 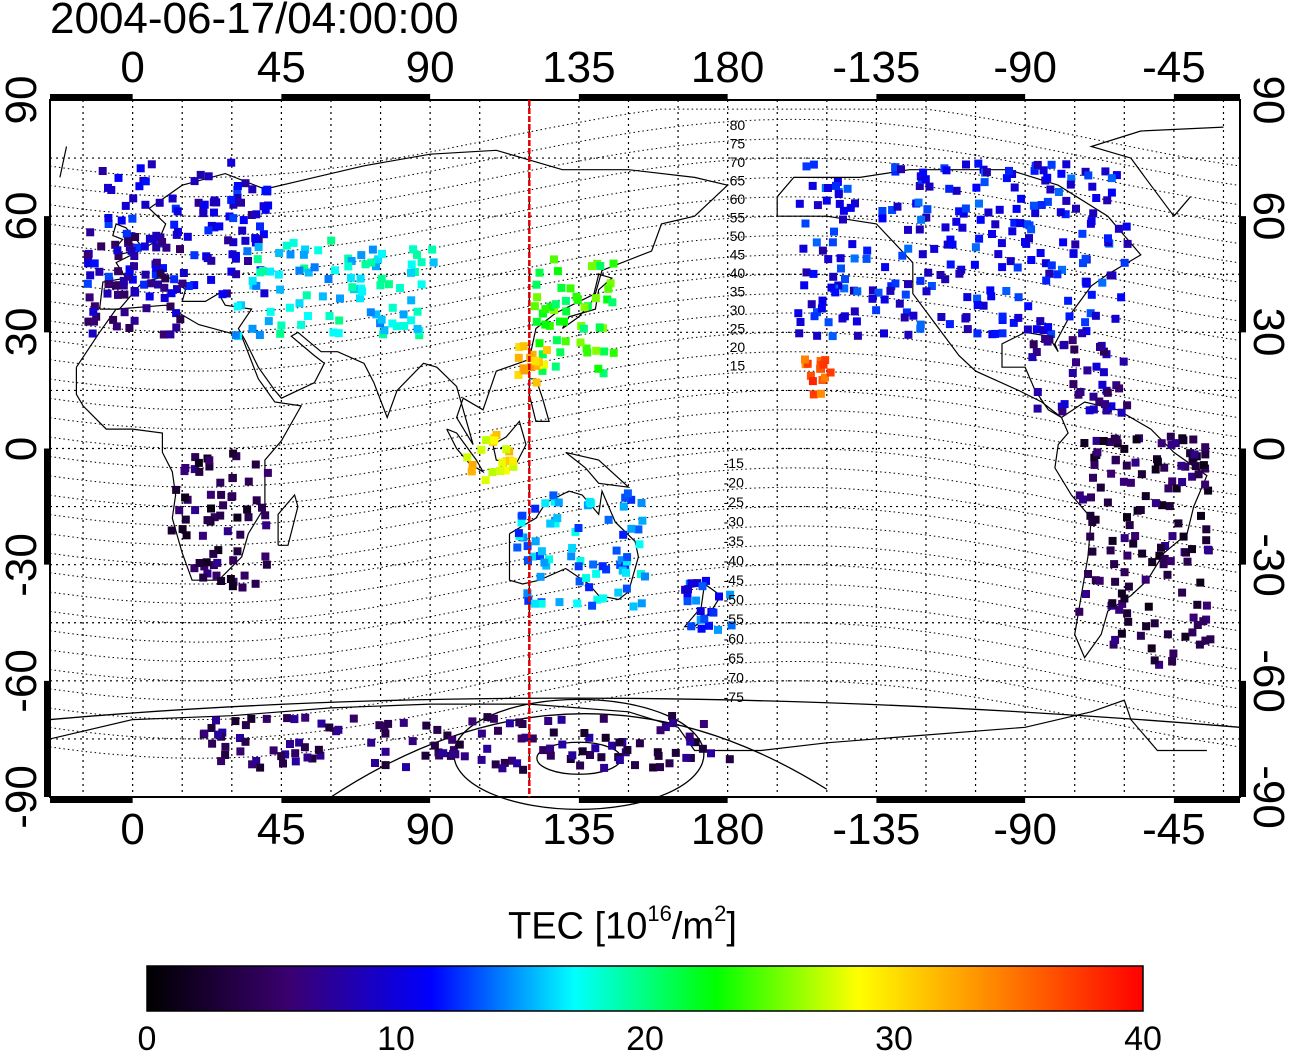 What do you see at coordinates (414, 297) in the screenshot?
I see `coast-eurasia` at bounding box center [414, 297].